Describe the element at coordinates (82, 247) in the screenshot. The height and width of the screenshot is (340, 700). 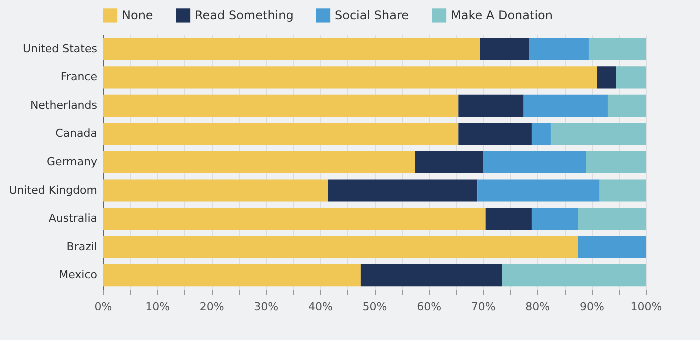
I see `y-tick-label: Brazil` at that location.